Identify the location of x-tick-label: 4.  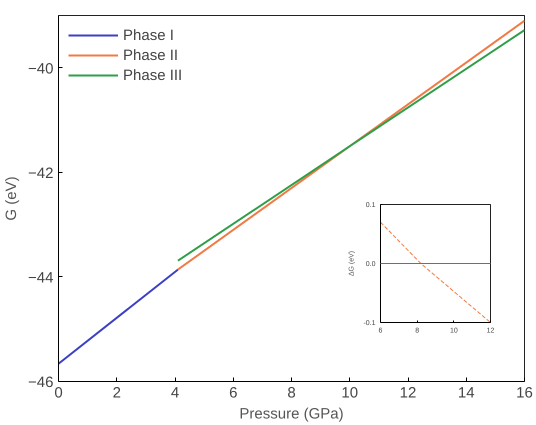
(175, 393).